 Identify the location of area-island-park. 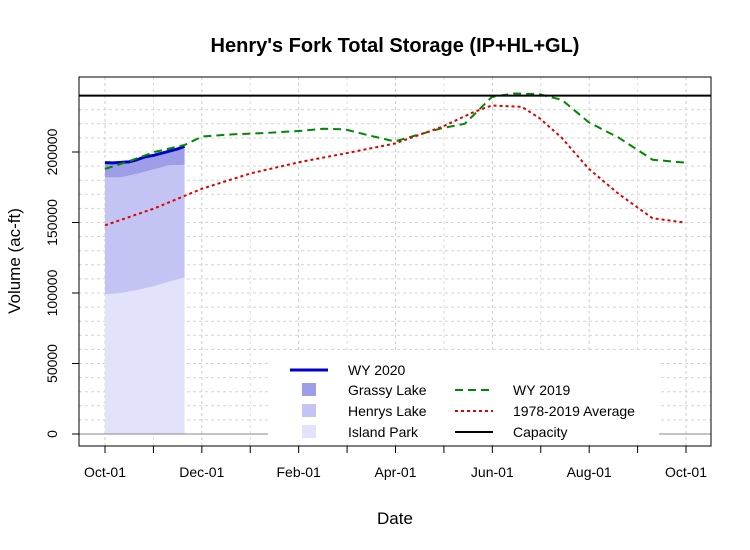
(145, 355).